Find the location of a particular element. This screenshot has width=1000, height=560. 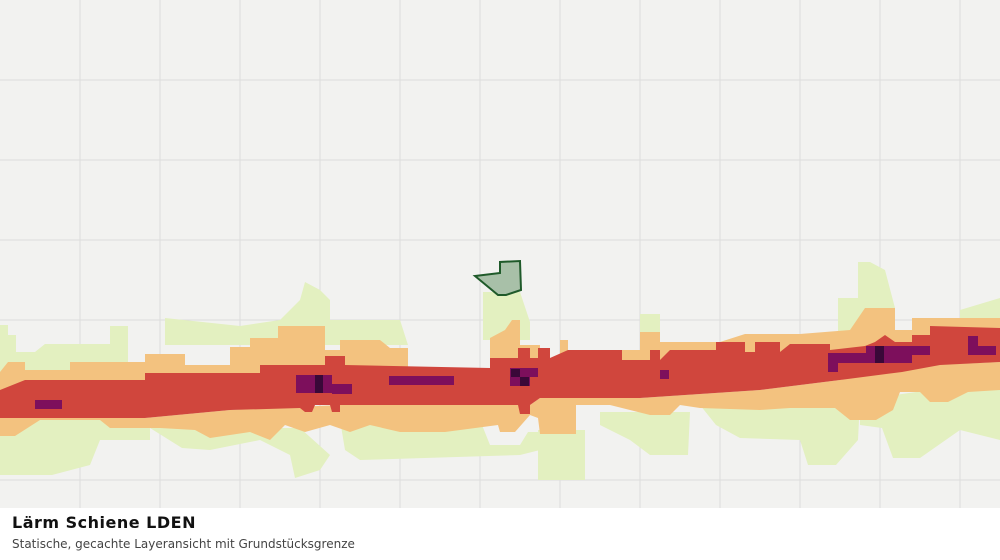

noise-zone-extreme is located at coordinates (599, 369).